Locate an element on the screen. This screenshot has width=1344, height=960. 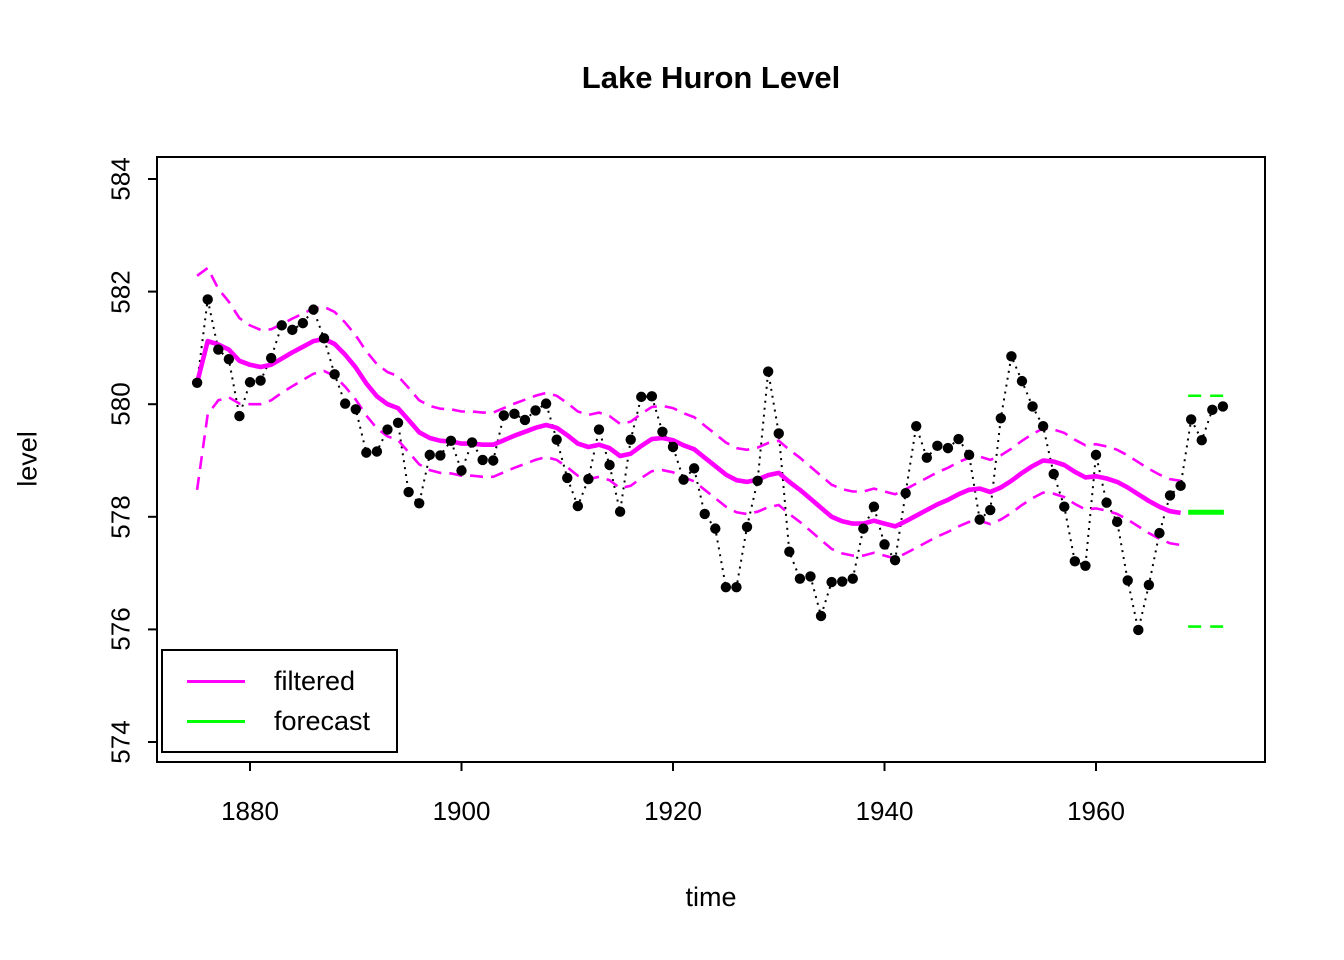
legend-row-filtered: filtered is located at coordinates (279, 681).